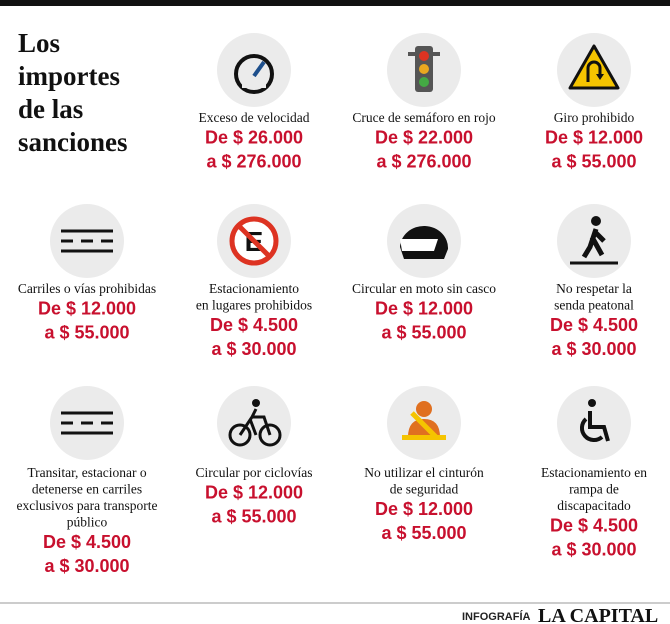 This screenshot has width=670, height=624. Describe the element at coordinates (254, 138) in the screenshot. I see `price-from: De $ 26.000` at that location.